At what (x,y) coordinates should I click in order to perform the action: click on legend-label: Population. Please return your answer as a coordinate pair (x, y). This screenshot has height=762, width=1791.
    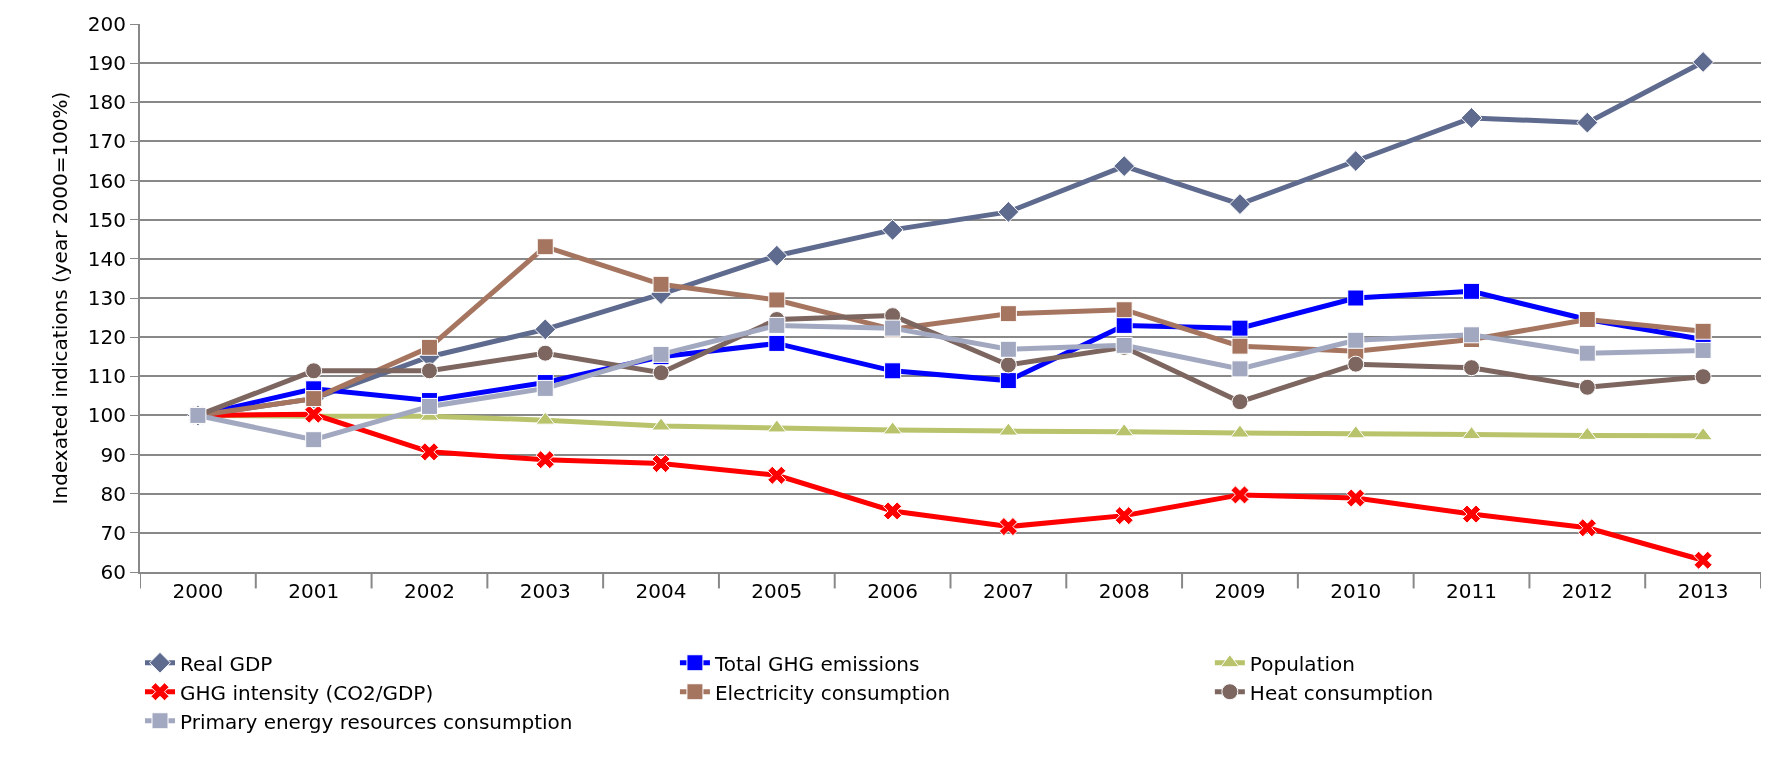
    Looking at the image, I should click on (1302, 663).